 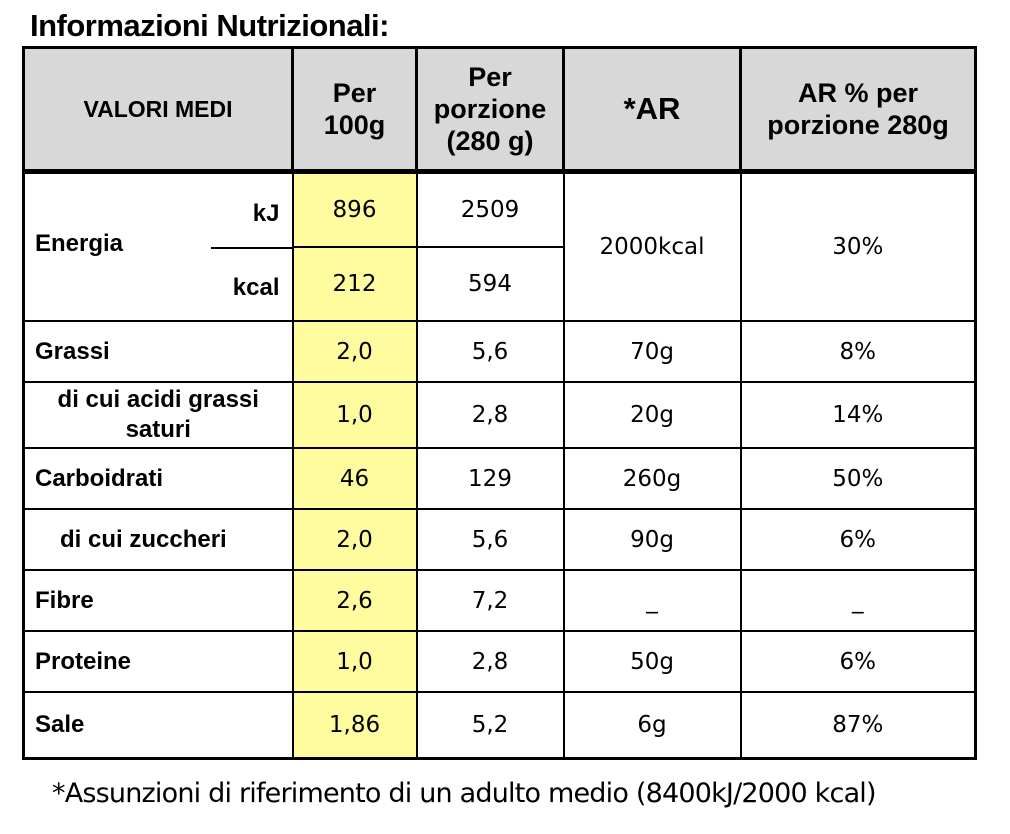 I want to click on fibre-ar-pct: _, so click(x=858, y=600).